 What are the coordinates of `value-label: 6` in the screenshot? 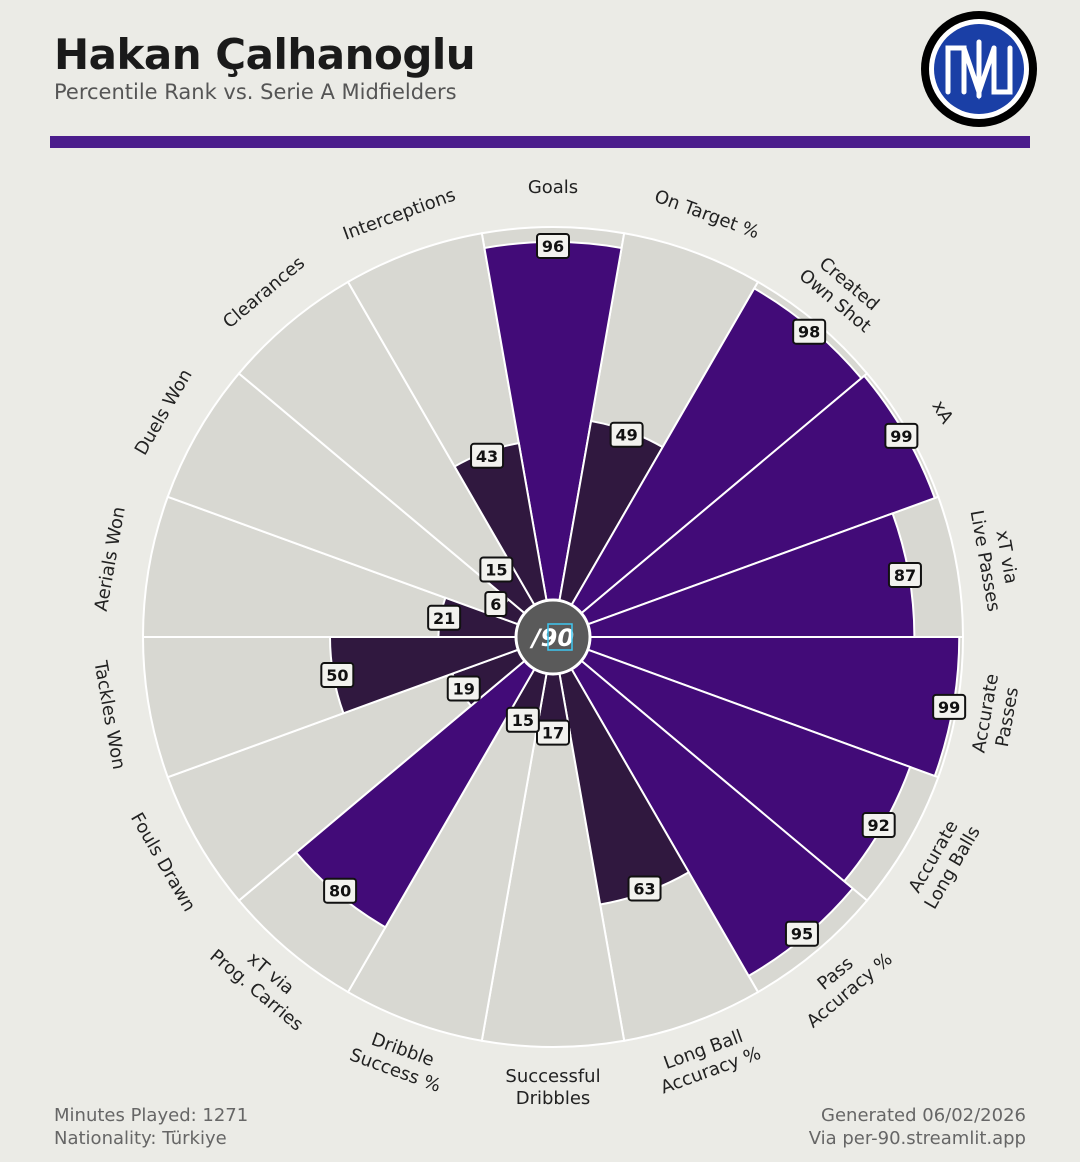 It's located at (495, 604).